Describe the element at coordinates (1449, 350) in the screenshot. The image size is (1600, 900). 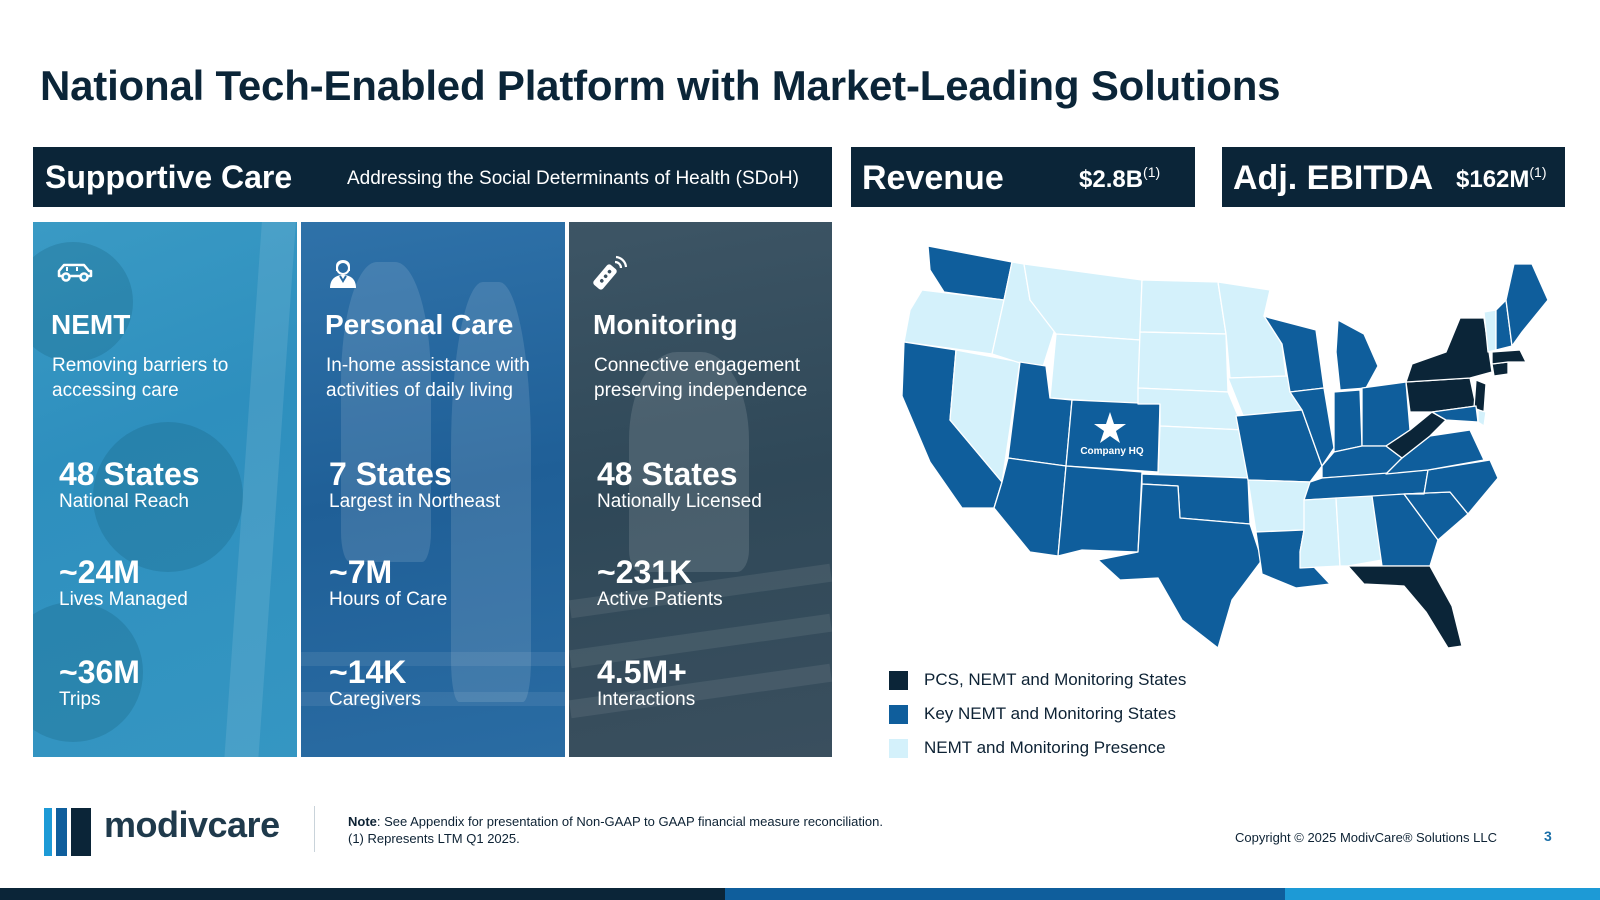
I see `state-new-york` at that location.